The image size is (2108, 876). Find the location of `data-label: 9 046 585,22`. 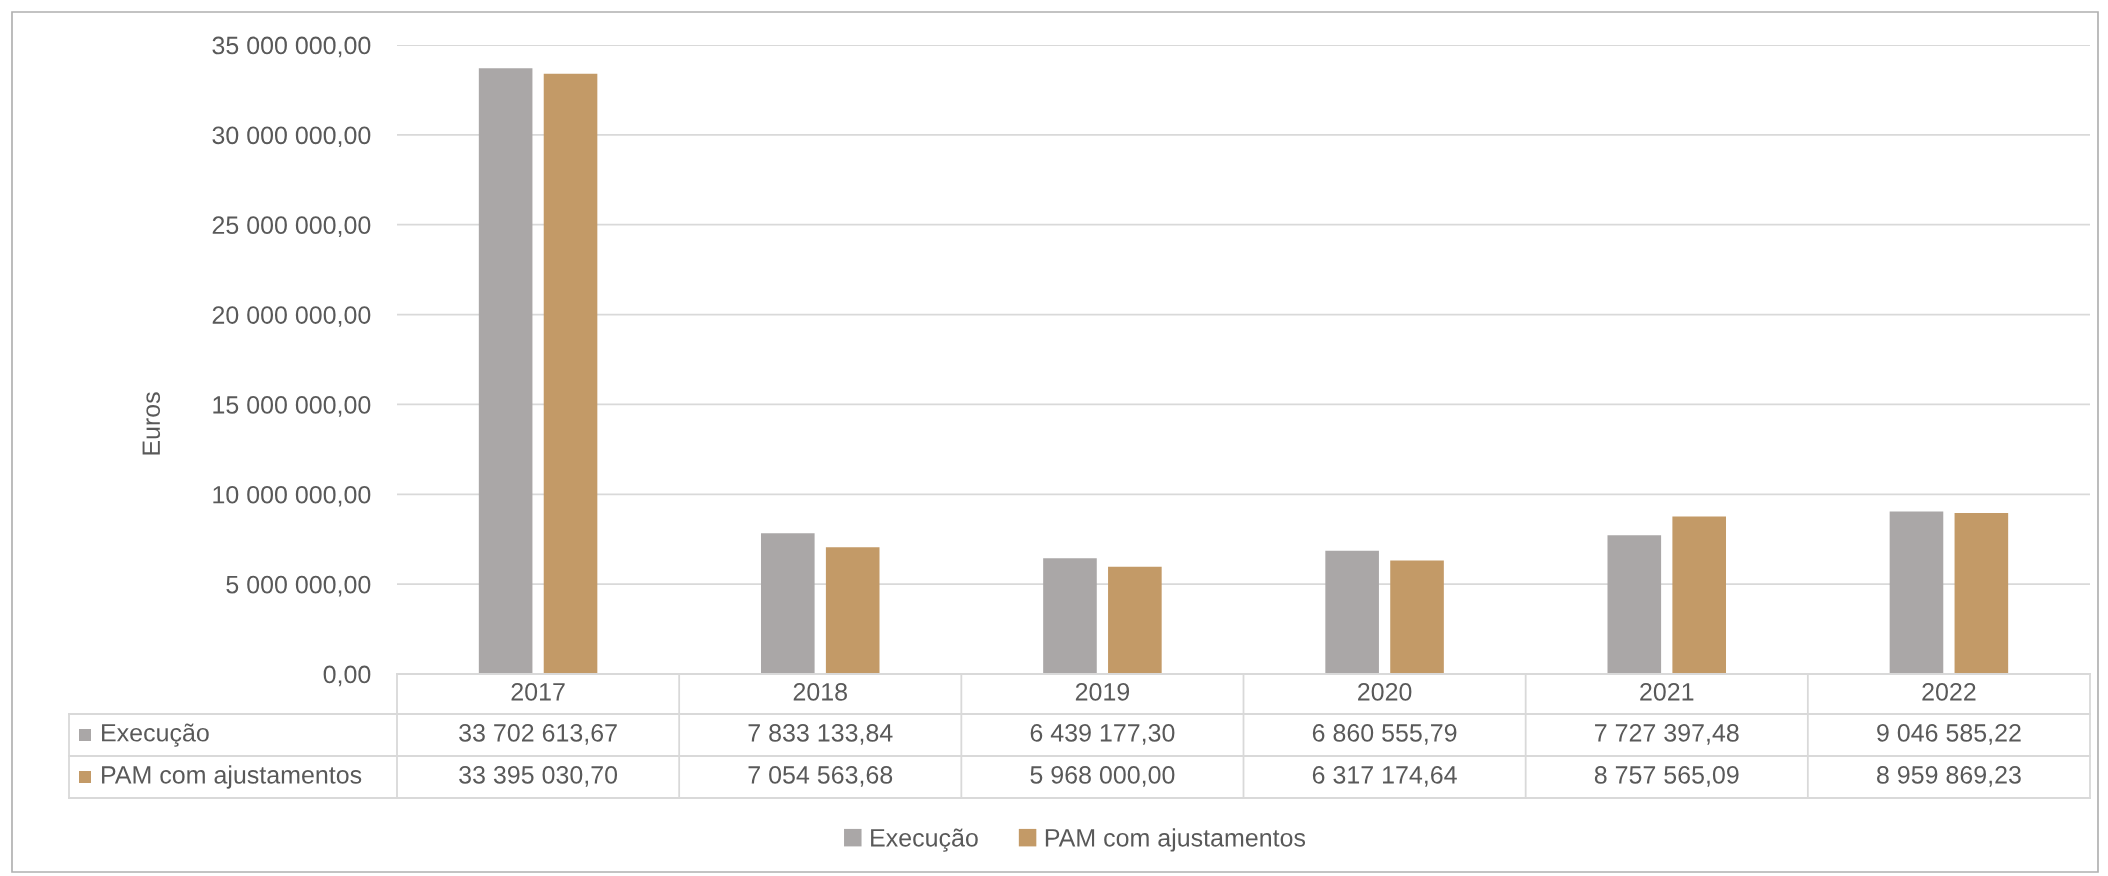

data-label: 9 046 585,22 is located at coordinates (1949, 734).